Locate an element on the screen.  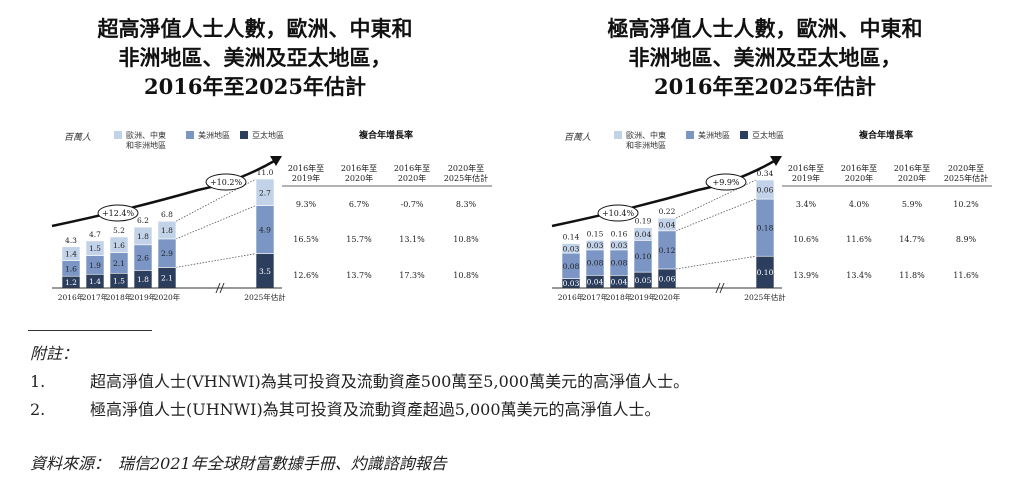
data-label: 0.05 is located at coordinates (643, 280).